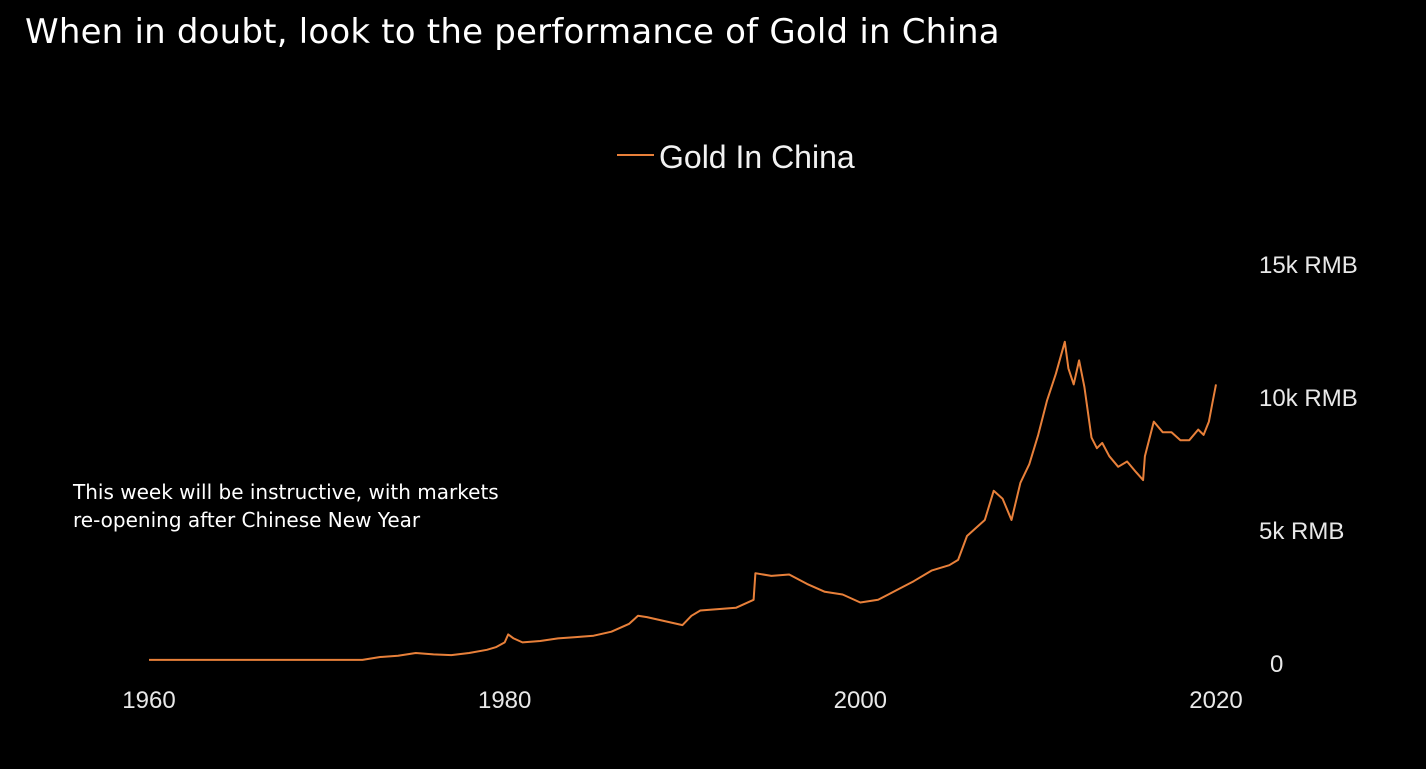 This screenshot has width=1426, height=769. I want to click on x-tick-label-1980: 1980, so click(504, 700).